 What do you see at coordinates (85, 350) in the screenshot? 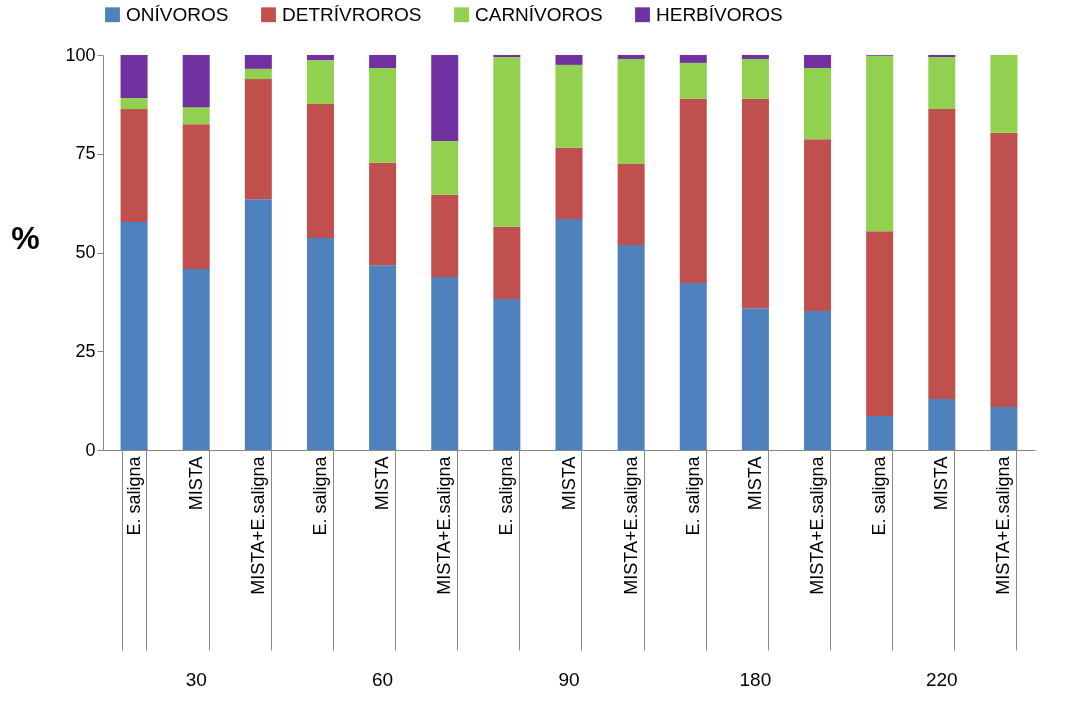
I see `y-tick-label: 25` at bounding box center [85, 350].